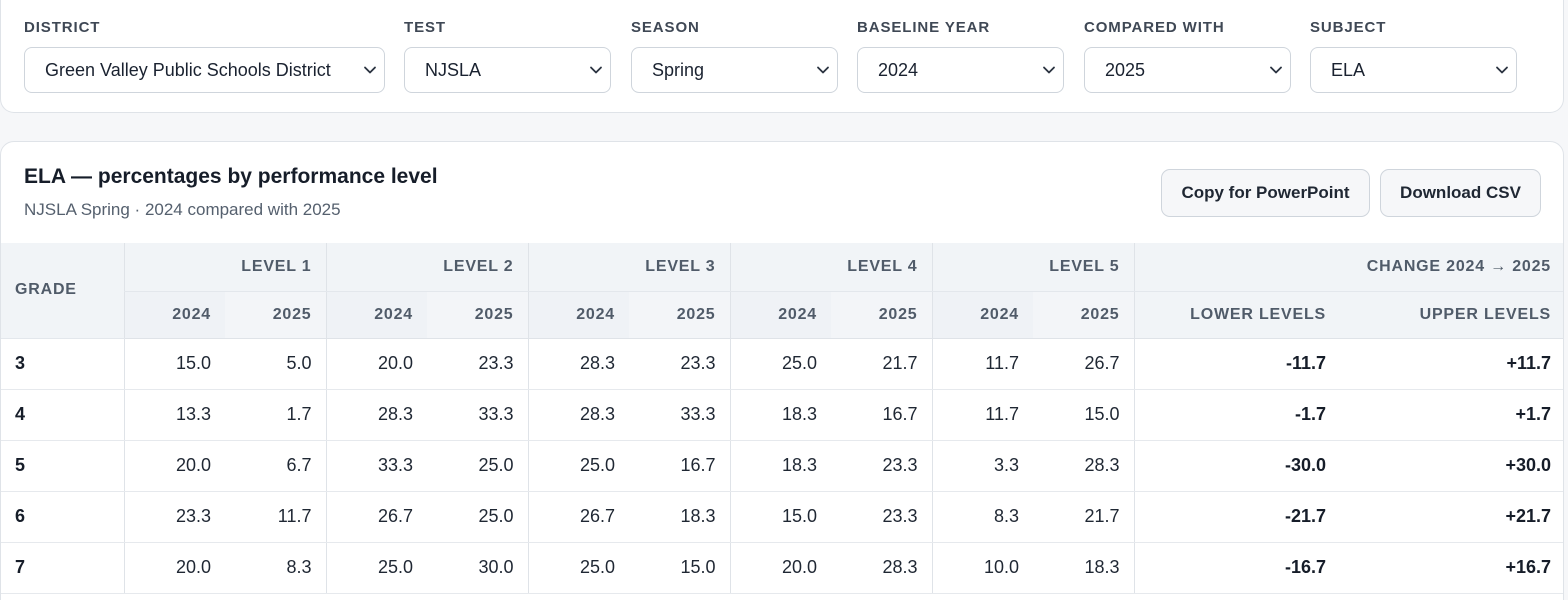 The height and width of the screenshot is (600, 1568). Describe the element at coordinates (174, 315) in the screenshot. I see `level-1-year-a-header: 2024` at that location.